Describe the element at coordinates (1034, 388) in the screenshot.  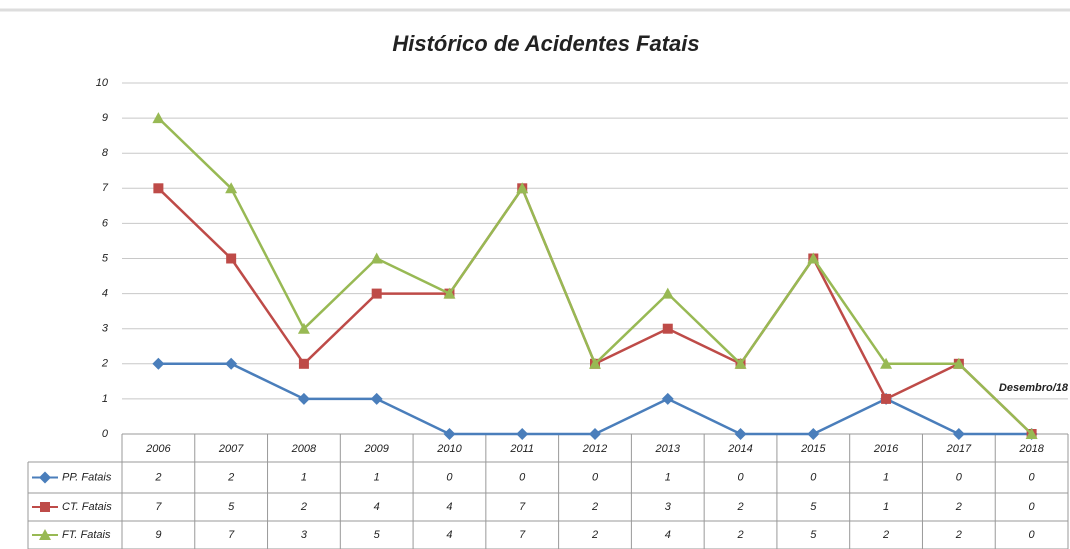
I see `annotation: Desembro/18` at that location.